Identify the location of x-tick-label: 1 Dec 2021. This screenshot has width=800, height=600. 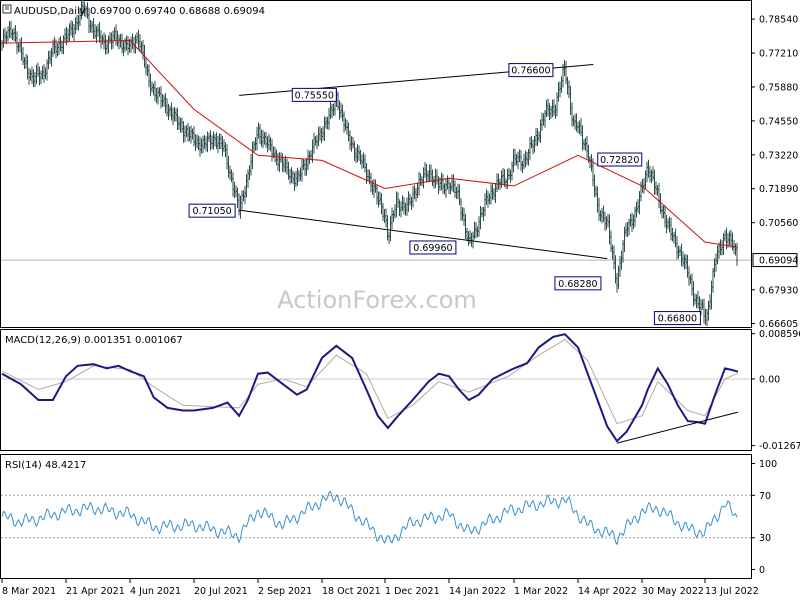
(412, 591).